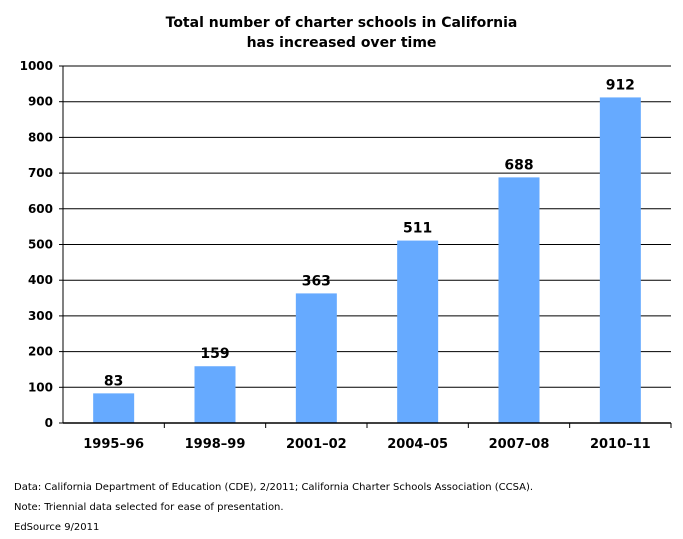 This screenshot has height=539, width=683. I want to click on data-label: 511, so click(417, 229).